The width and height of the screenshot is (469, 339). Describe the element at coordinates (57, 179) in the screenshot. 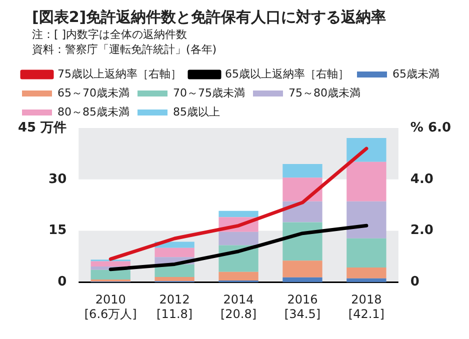

I see `y-tick-label: 30` at that location.